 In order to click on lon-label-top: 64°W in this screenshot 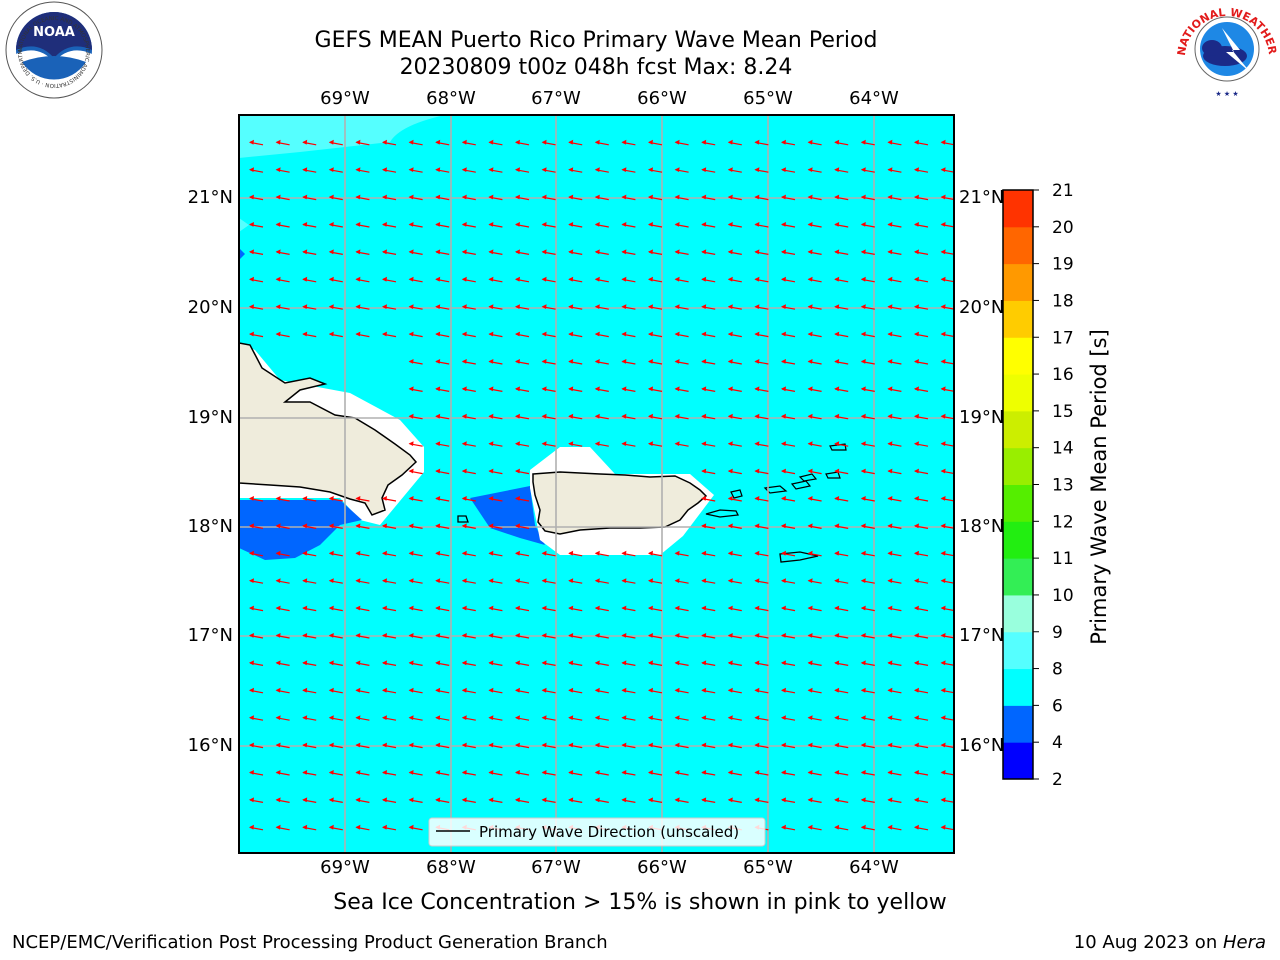, I will do `click(874, 98)`.